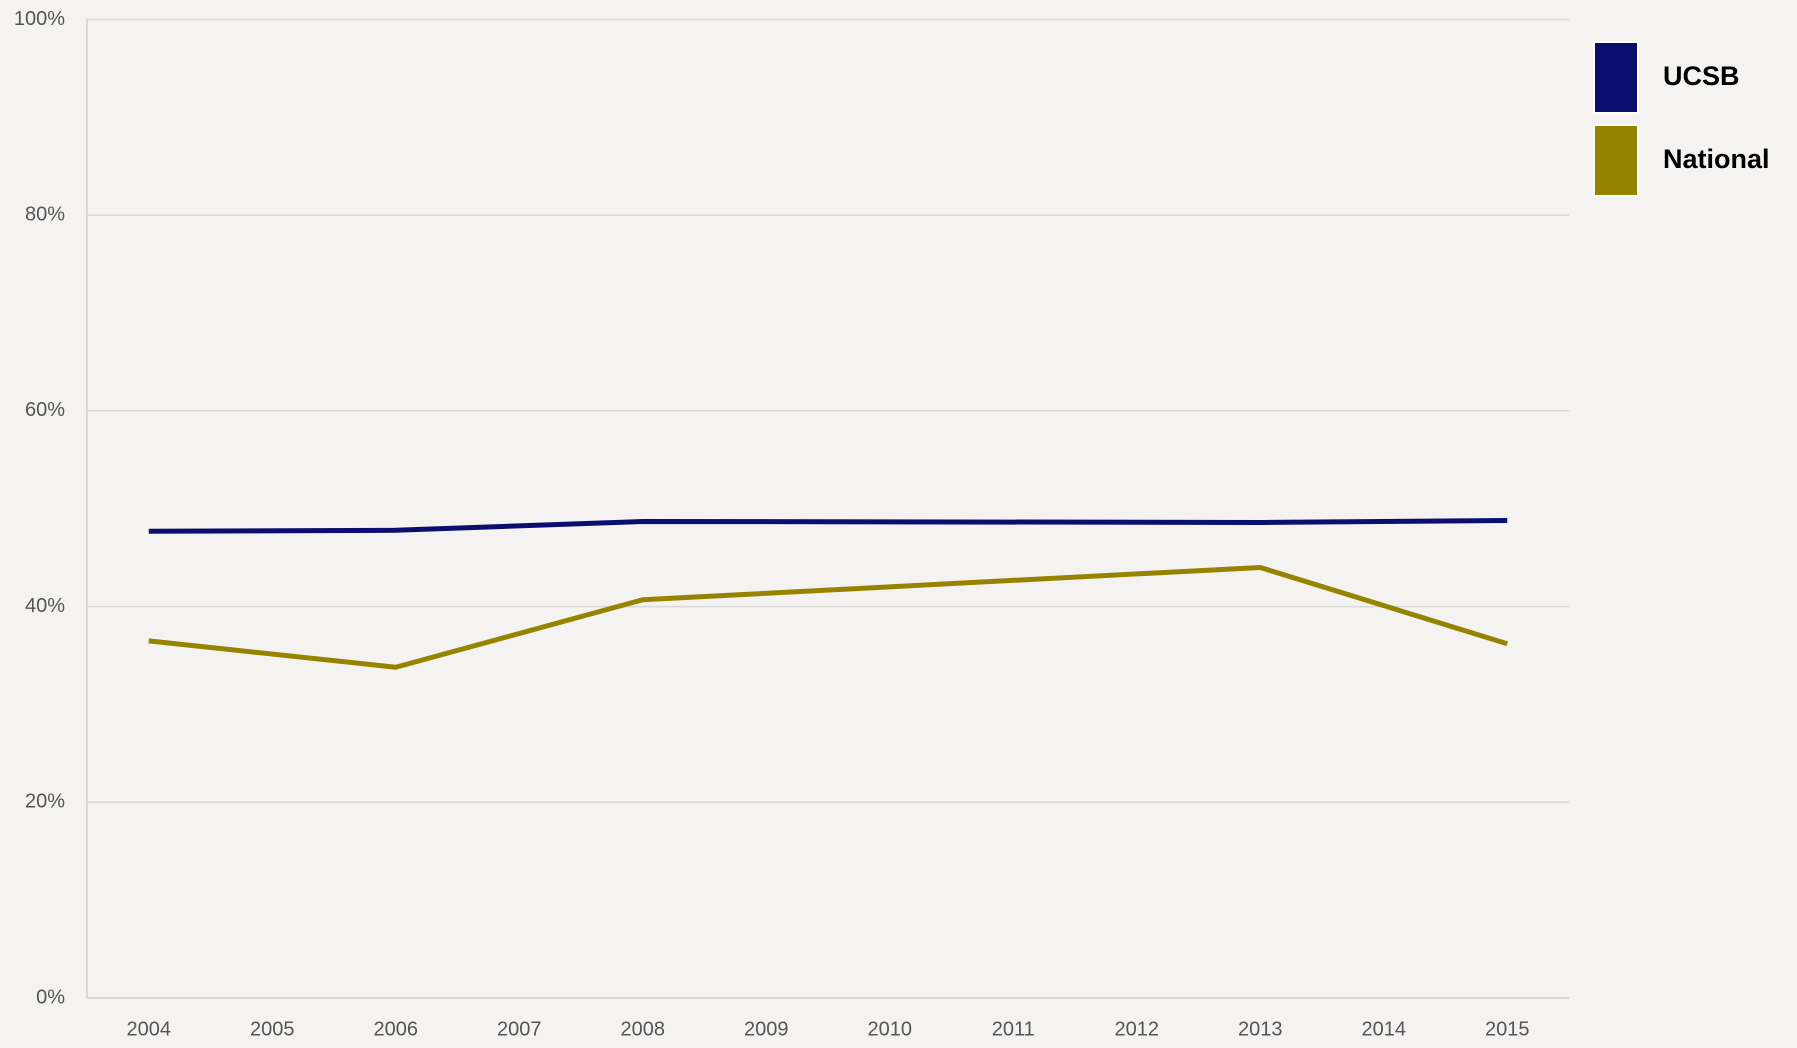 The height and width of the screenshot is (1048, 1797). Describe the element at coordinates (519, 1029) in the screenshot. I see `x-tick-label: 2007` at that location.